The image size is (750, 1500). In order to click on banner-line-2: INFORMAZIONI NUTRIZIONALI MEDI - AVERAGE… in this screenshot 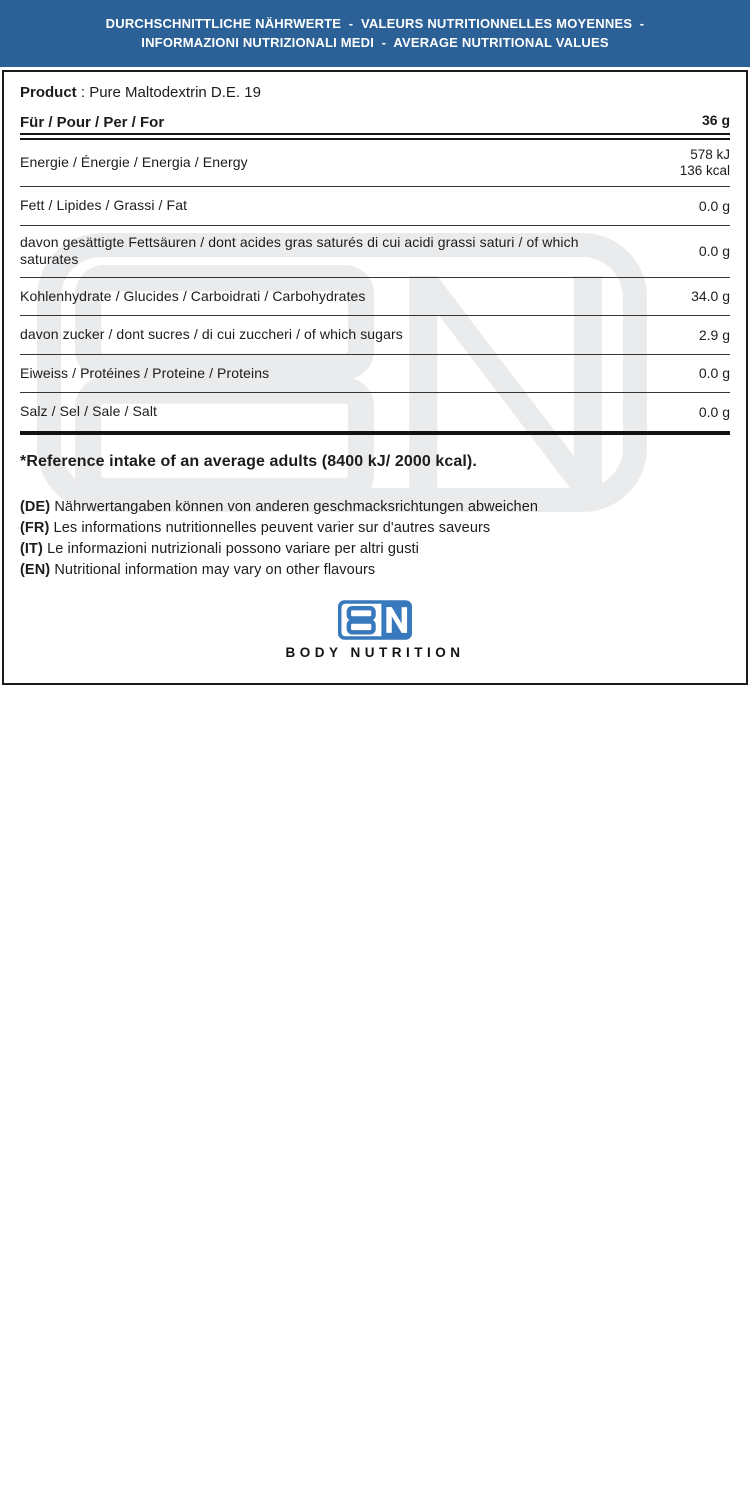, I will do `click(375, 42)`.